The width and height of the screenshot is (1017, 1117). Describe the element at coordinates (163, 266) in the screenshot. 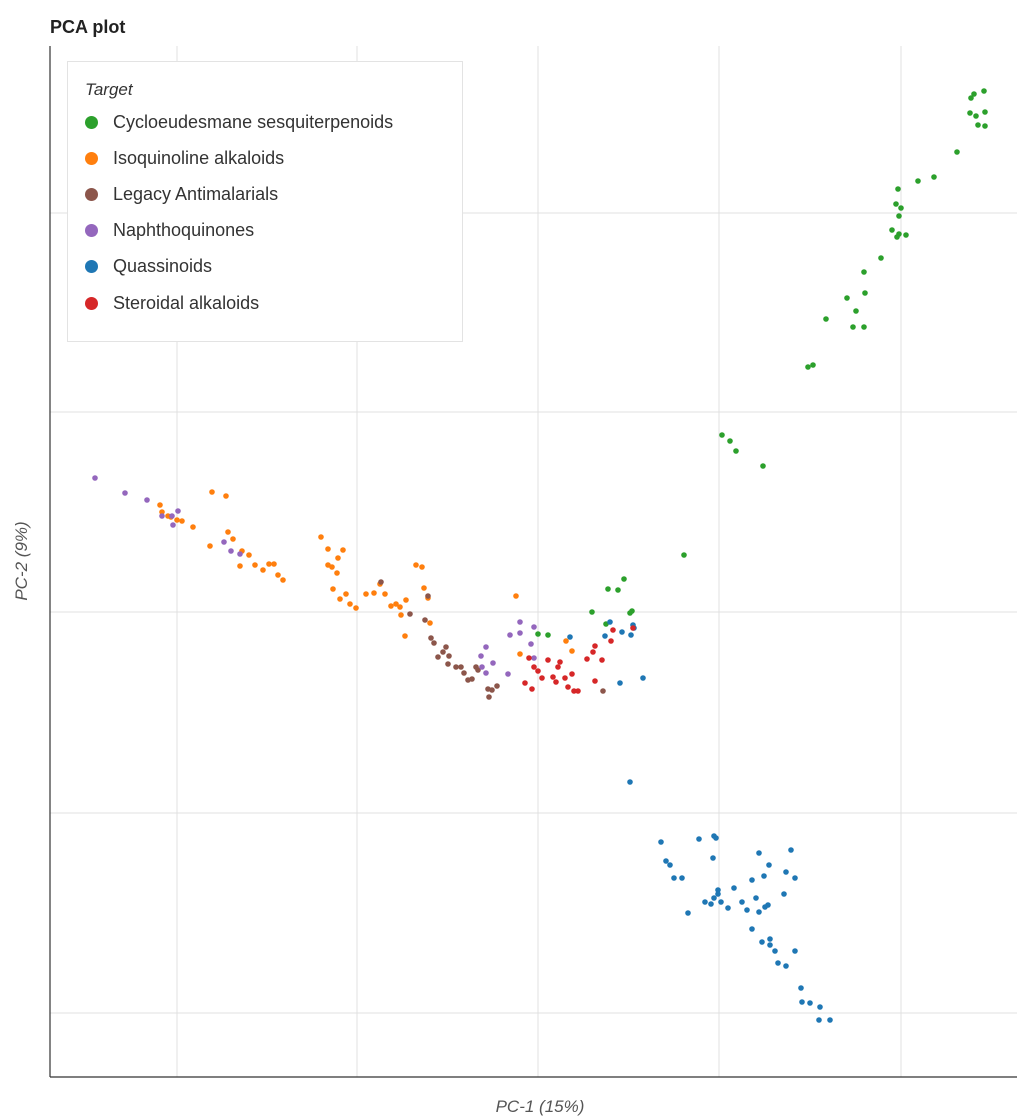

I see `legend-label: Quassinoids` at that location.